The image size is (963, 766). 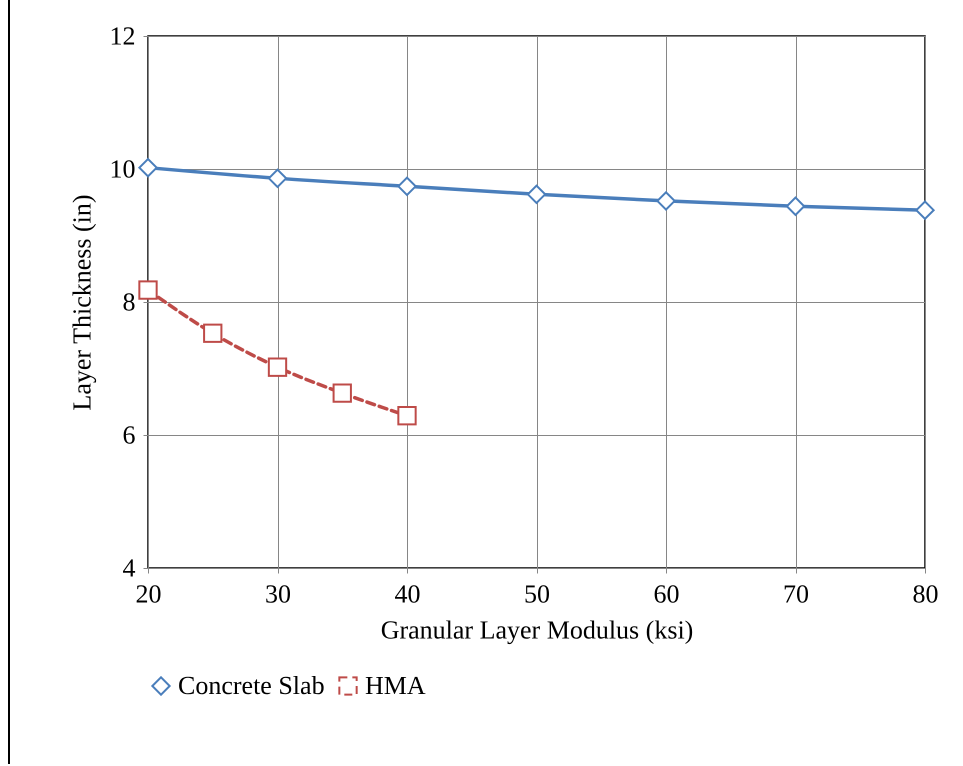 I want to click on y-axis-title: Layer Thickness (in), so click(x=82, y=302).